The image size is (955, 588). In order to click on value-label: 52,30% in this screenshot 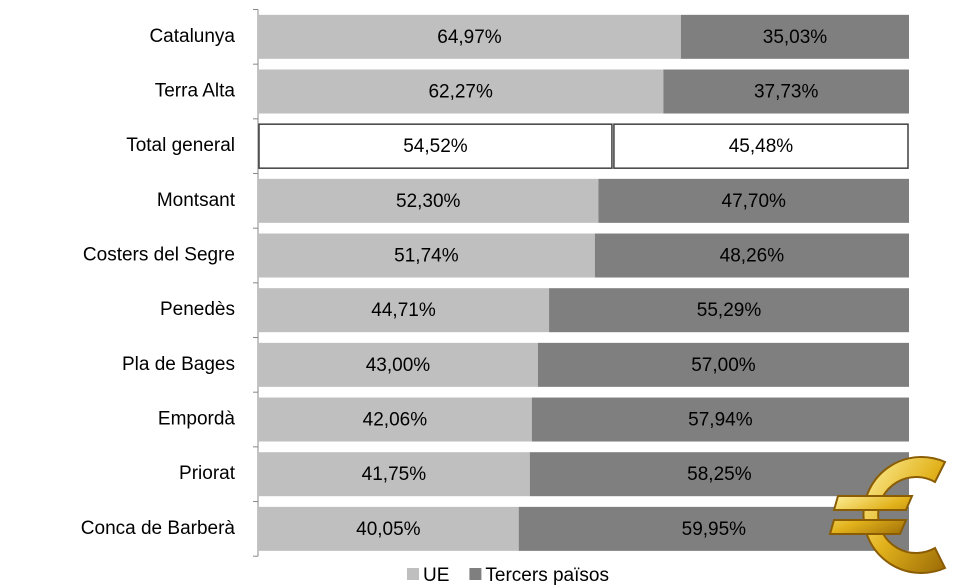, I will do `click(428, 201)`.